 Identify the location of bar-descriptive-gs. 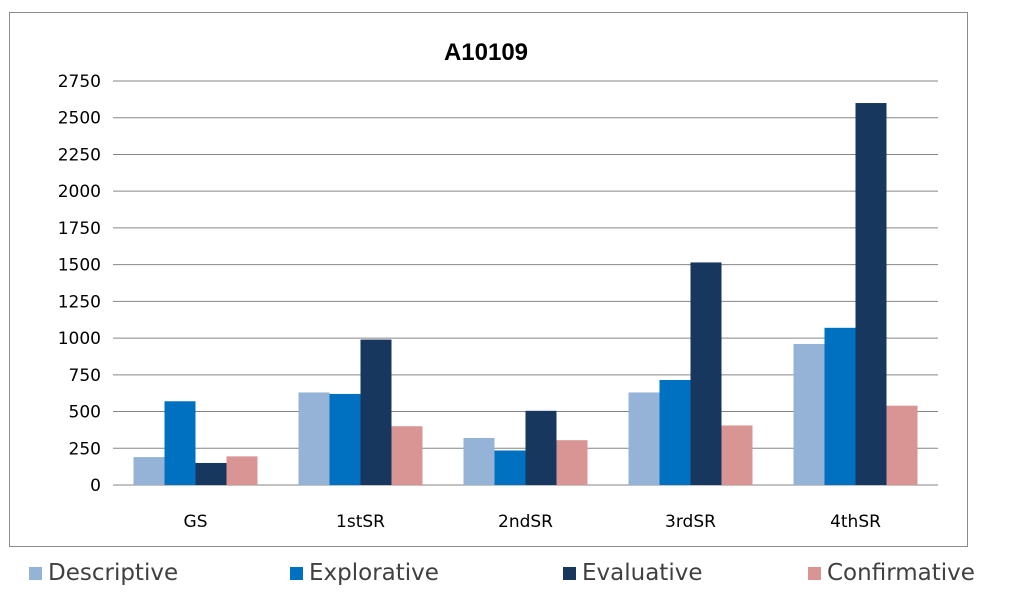
(149, 471).